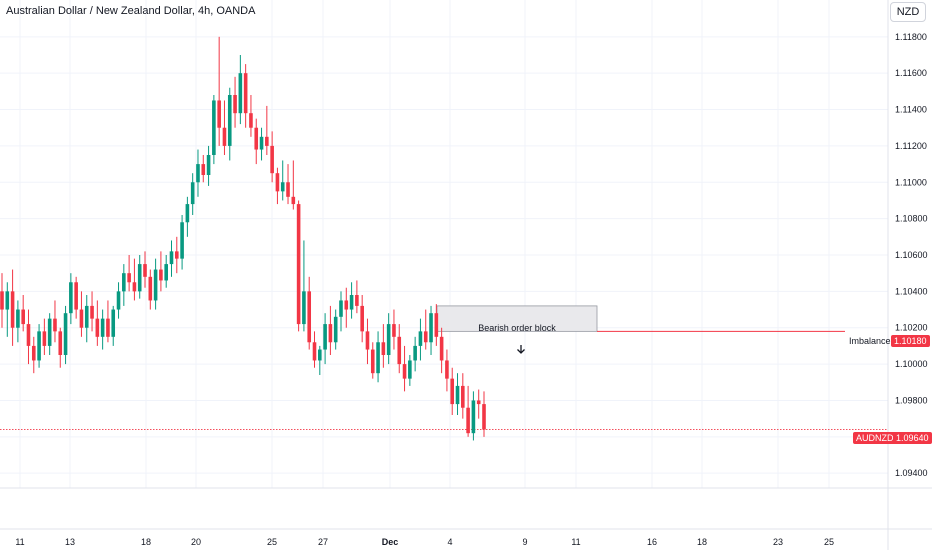  Describe the element at coordinates (517, 328) in the screenshot. I see `order-block-label: Bearish order block` at that location.